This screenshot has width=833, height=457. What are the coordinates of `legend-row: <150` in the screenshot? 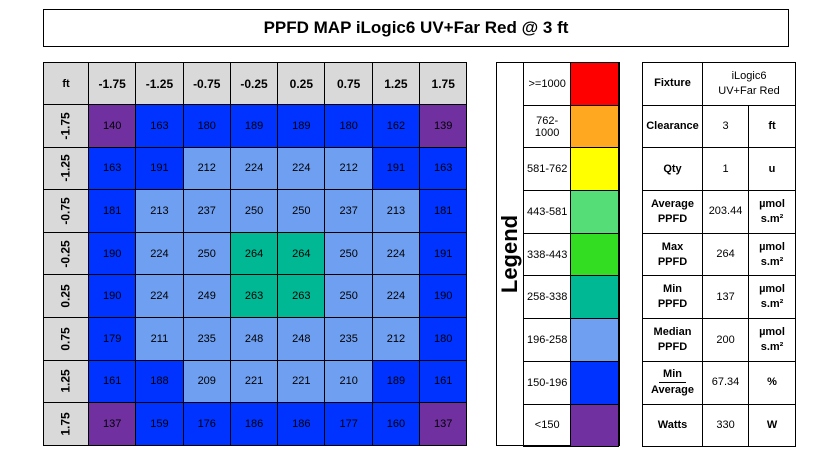 It's located at (570, 425).